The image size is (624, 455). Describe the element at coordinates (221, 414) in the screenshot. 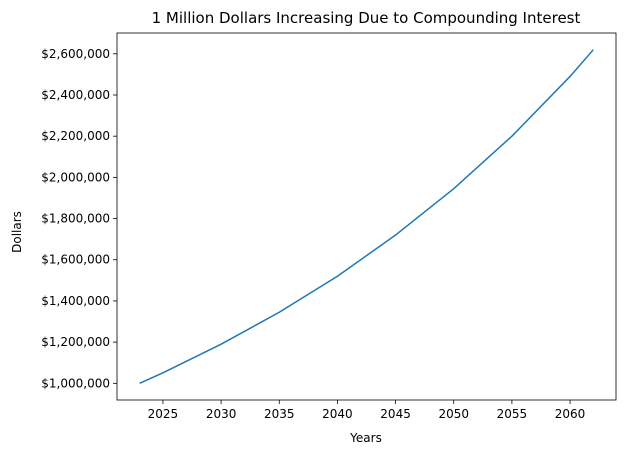

I see `x-tick-label: 2030` at that location.